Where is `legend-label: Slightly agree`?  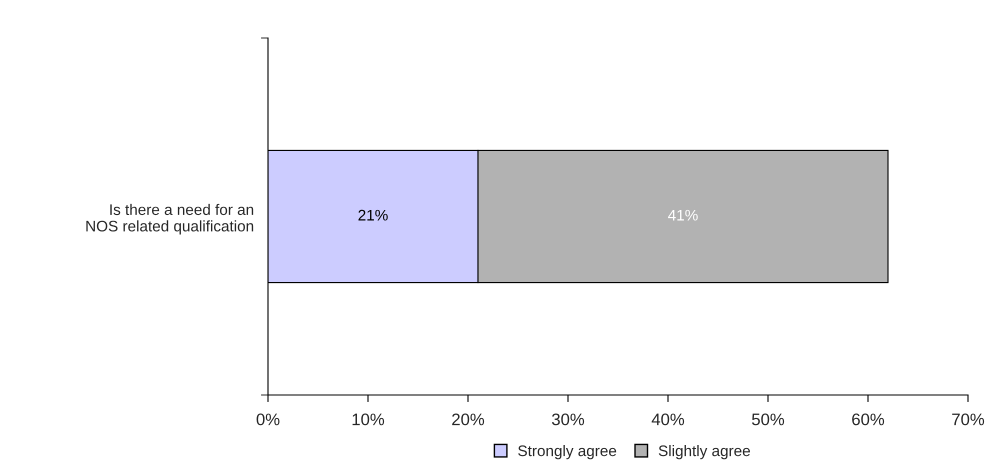 legend-label: Slightly agree is located at coordinates (704, 452).